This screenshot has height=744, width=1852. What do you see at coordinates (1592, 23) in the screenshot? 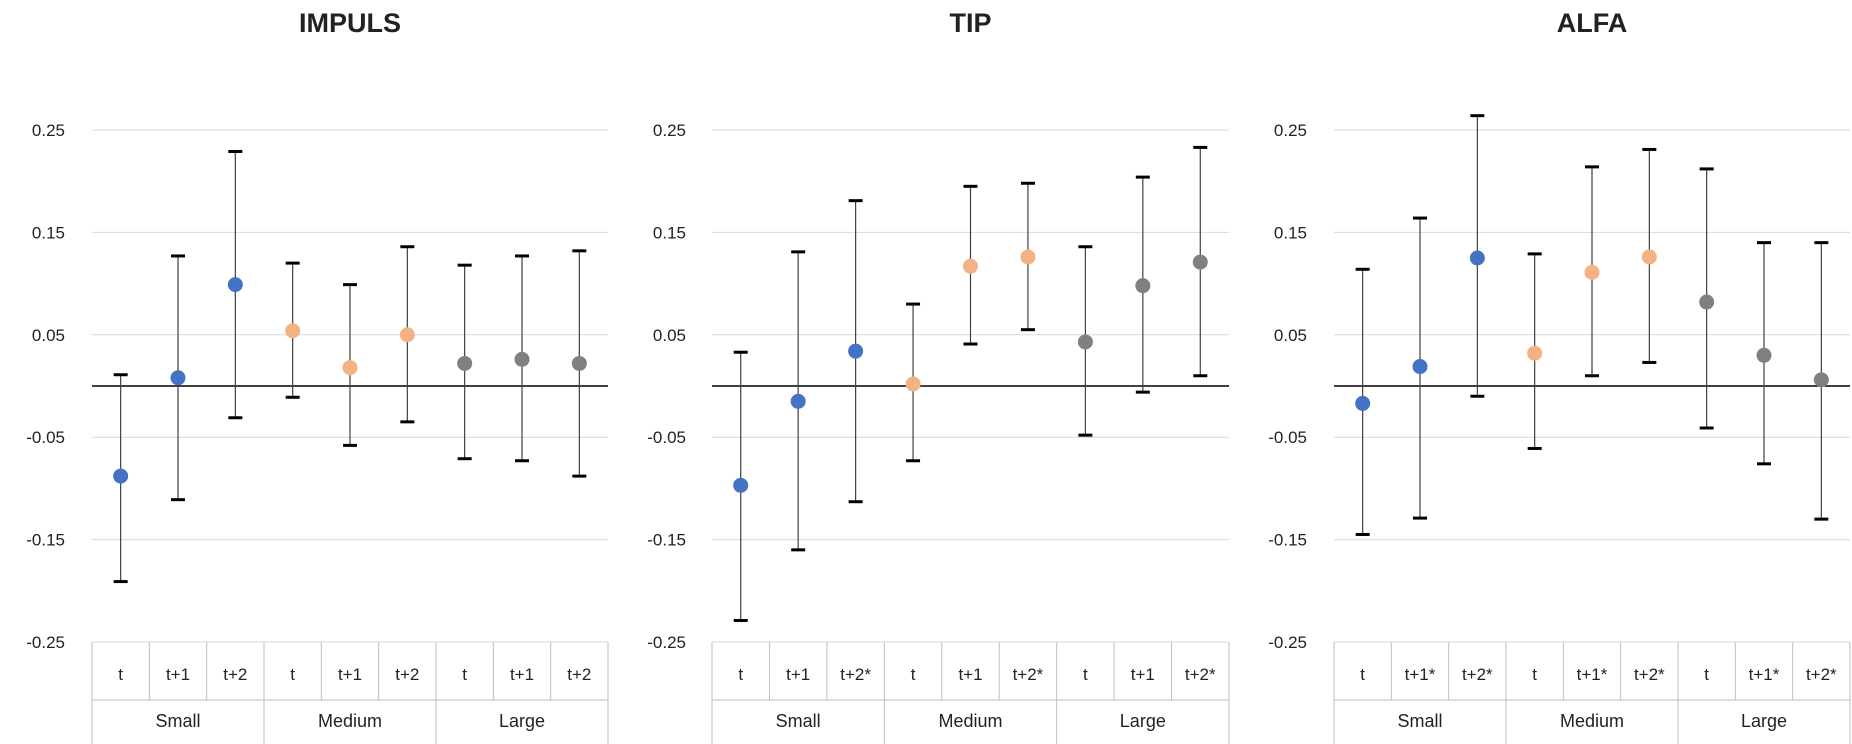
I see `chart-title: ALFA` at bounding box center [1592, 23].